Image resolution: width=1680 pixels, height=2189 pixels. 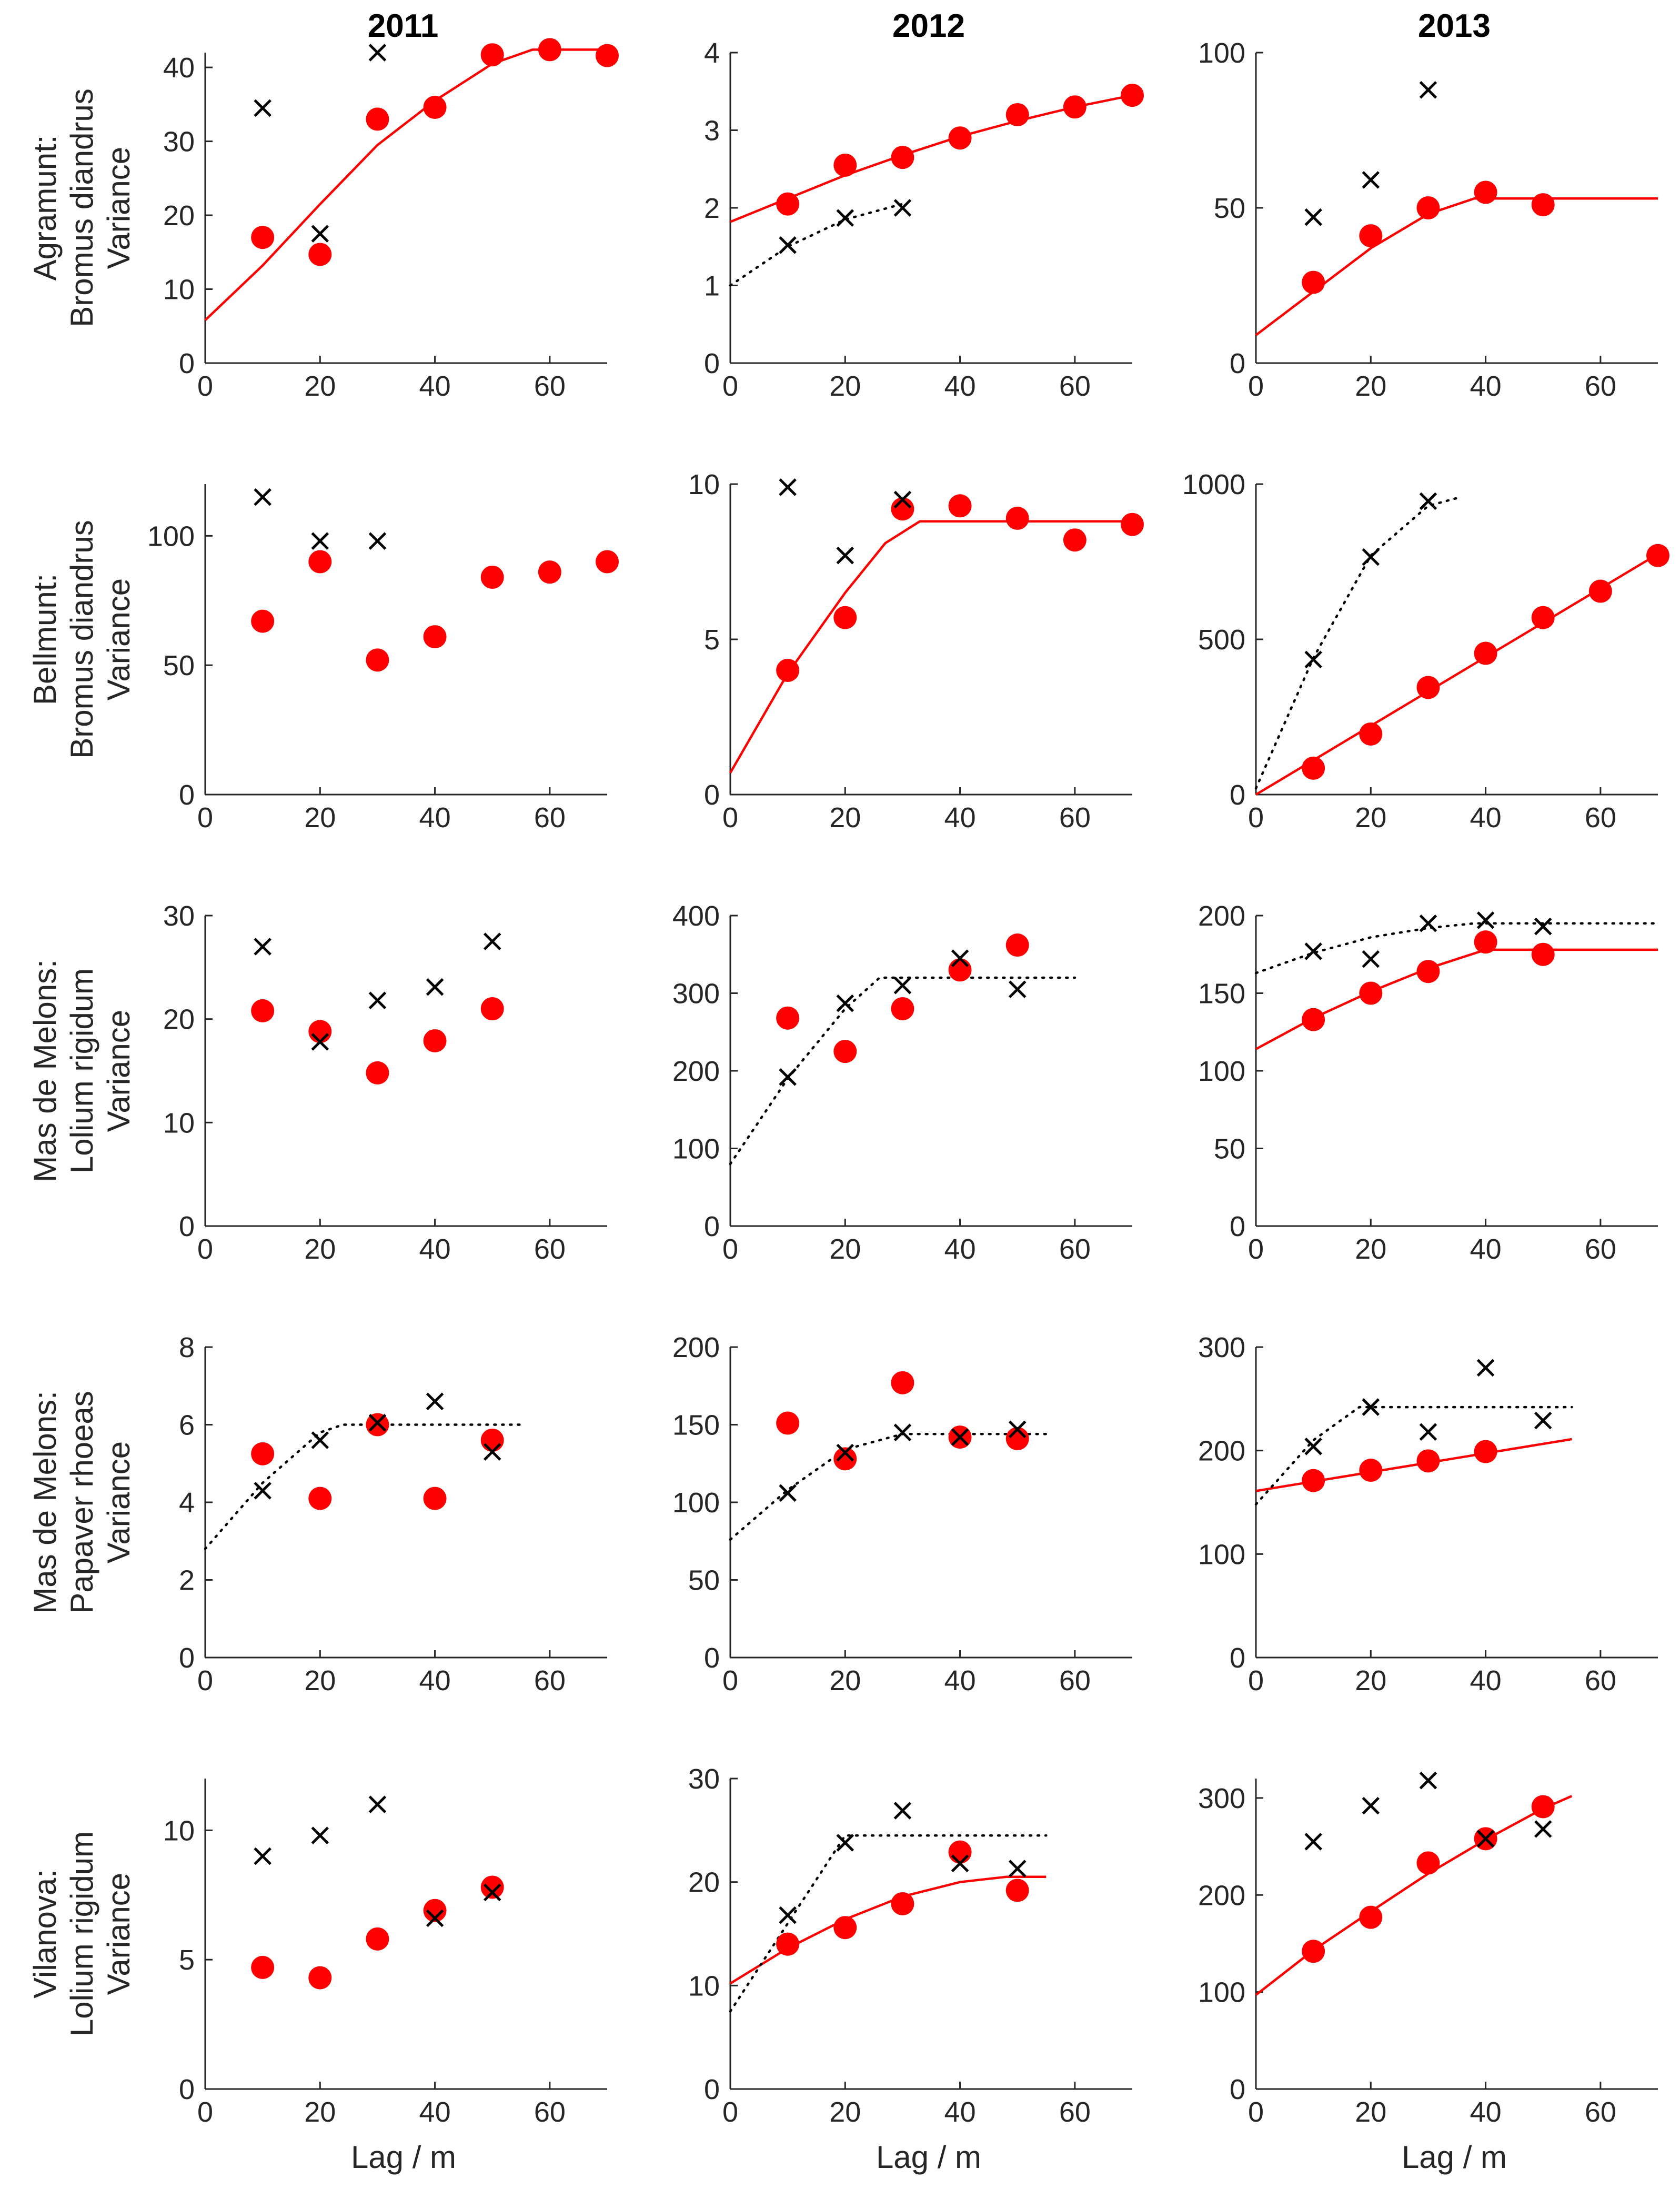 What do you see at coordinates (81, 1502) in the screenshot?
I see `row-3-label-line-1: Papaver rhoeas` at bounding box center [81, 1502].